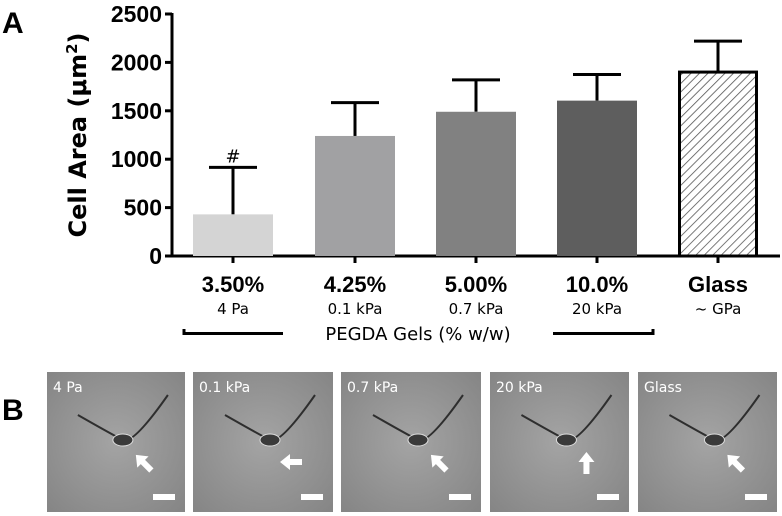  I want to click on y-tick-label: 2500, so click(136, 14).